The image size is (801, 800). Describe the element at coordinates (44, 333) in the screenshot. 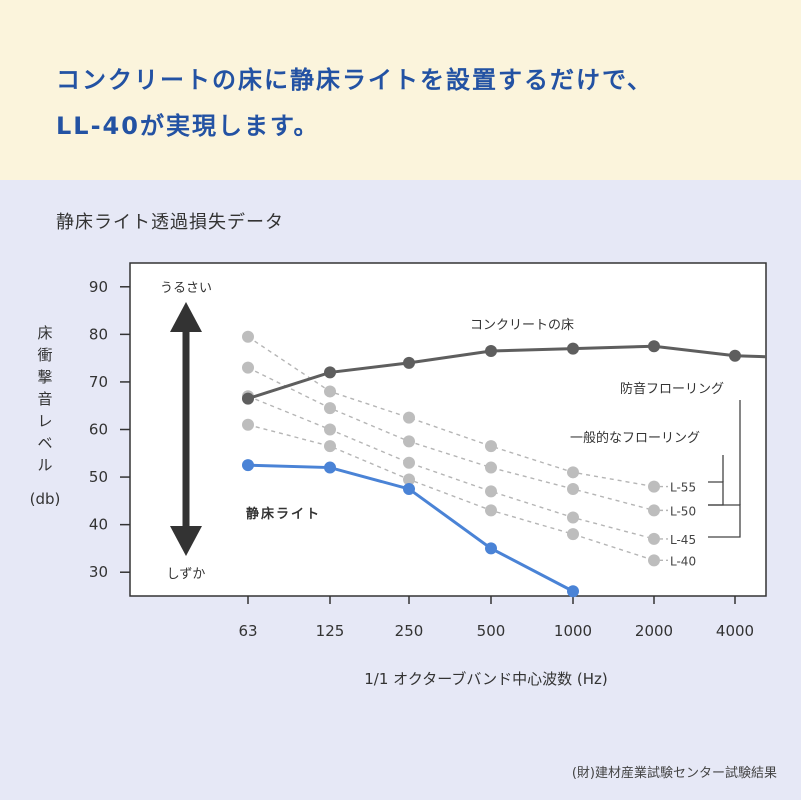

I see `y-axis-label-char: 床` at that location.